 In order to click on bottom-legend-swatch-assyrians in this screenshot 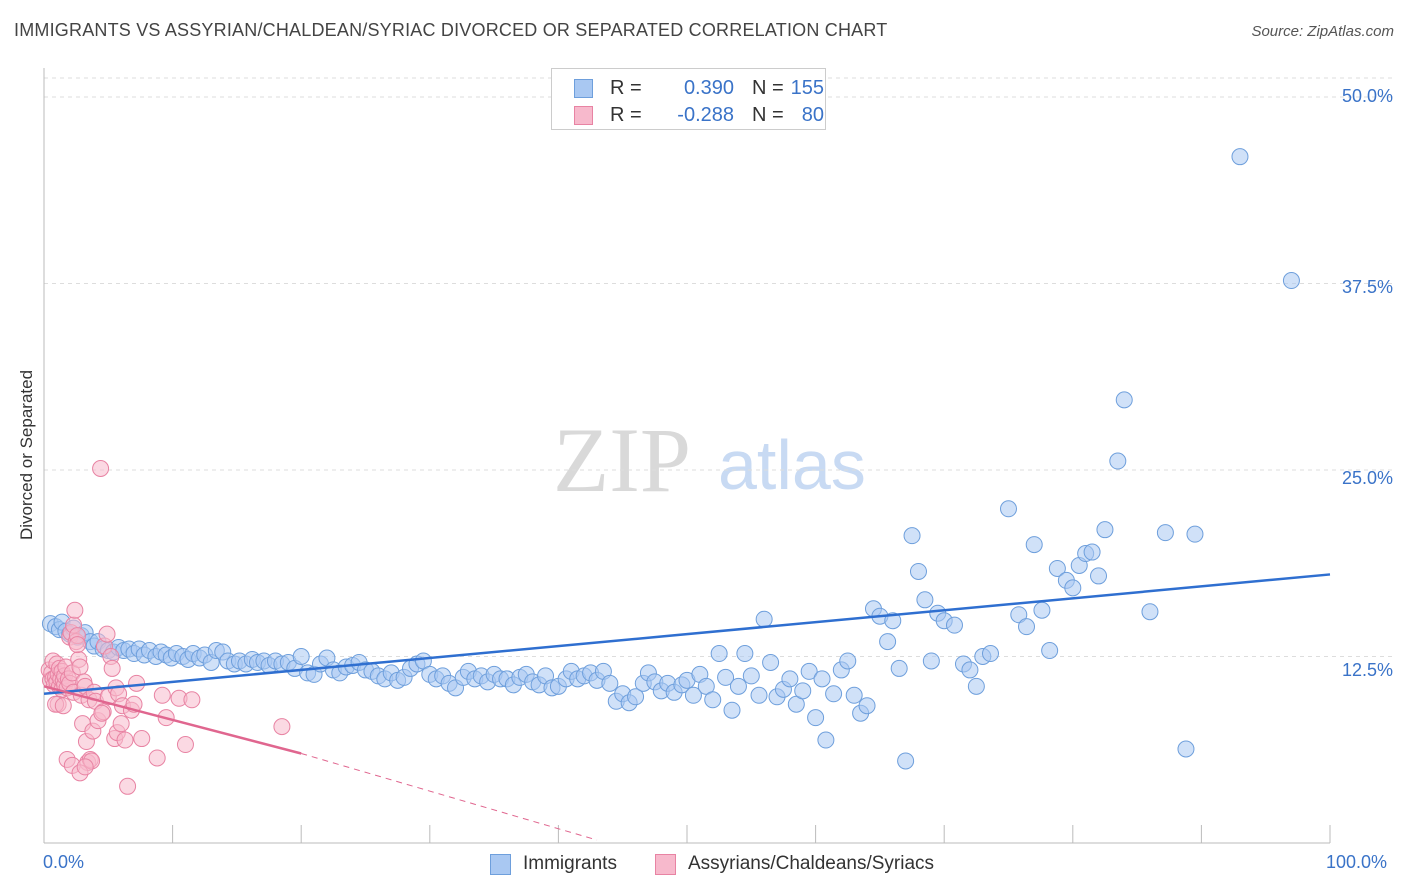, I will do `click(665, 864)`.